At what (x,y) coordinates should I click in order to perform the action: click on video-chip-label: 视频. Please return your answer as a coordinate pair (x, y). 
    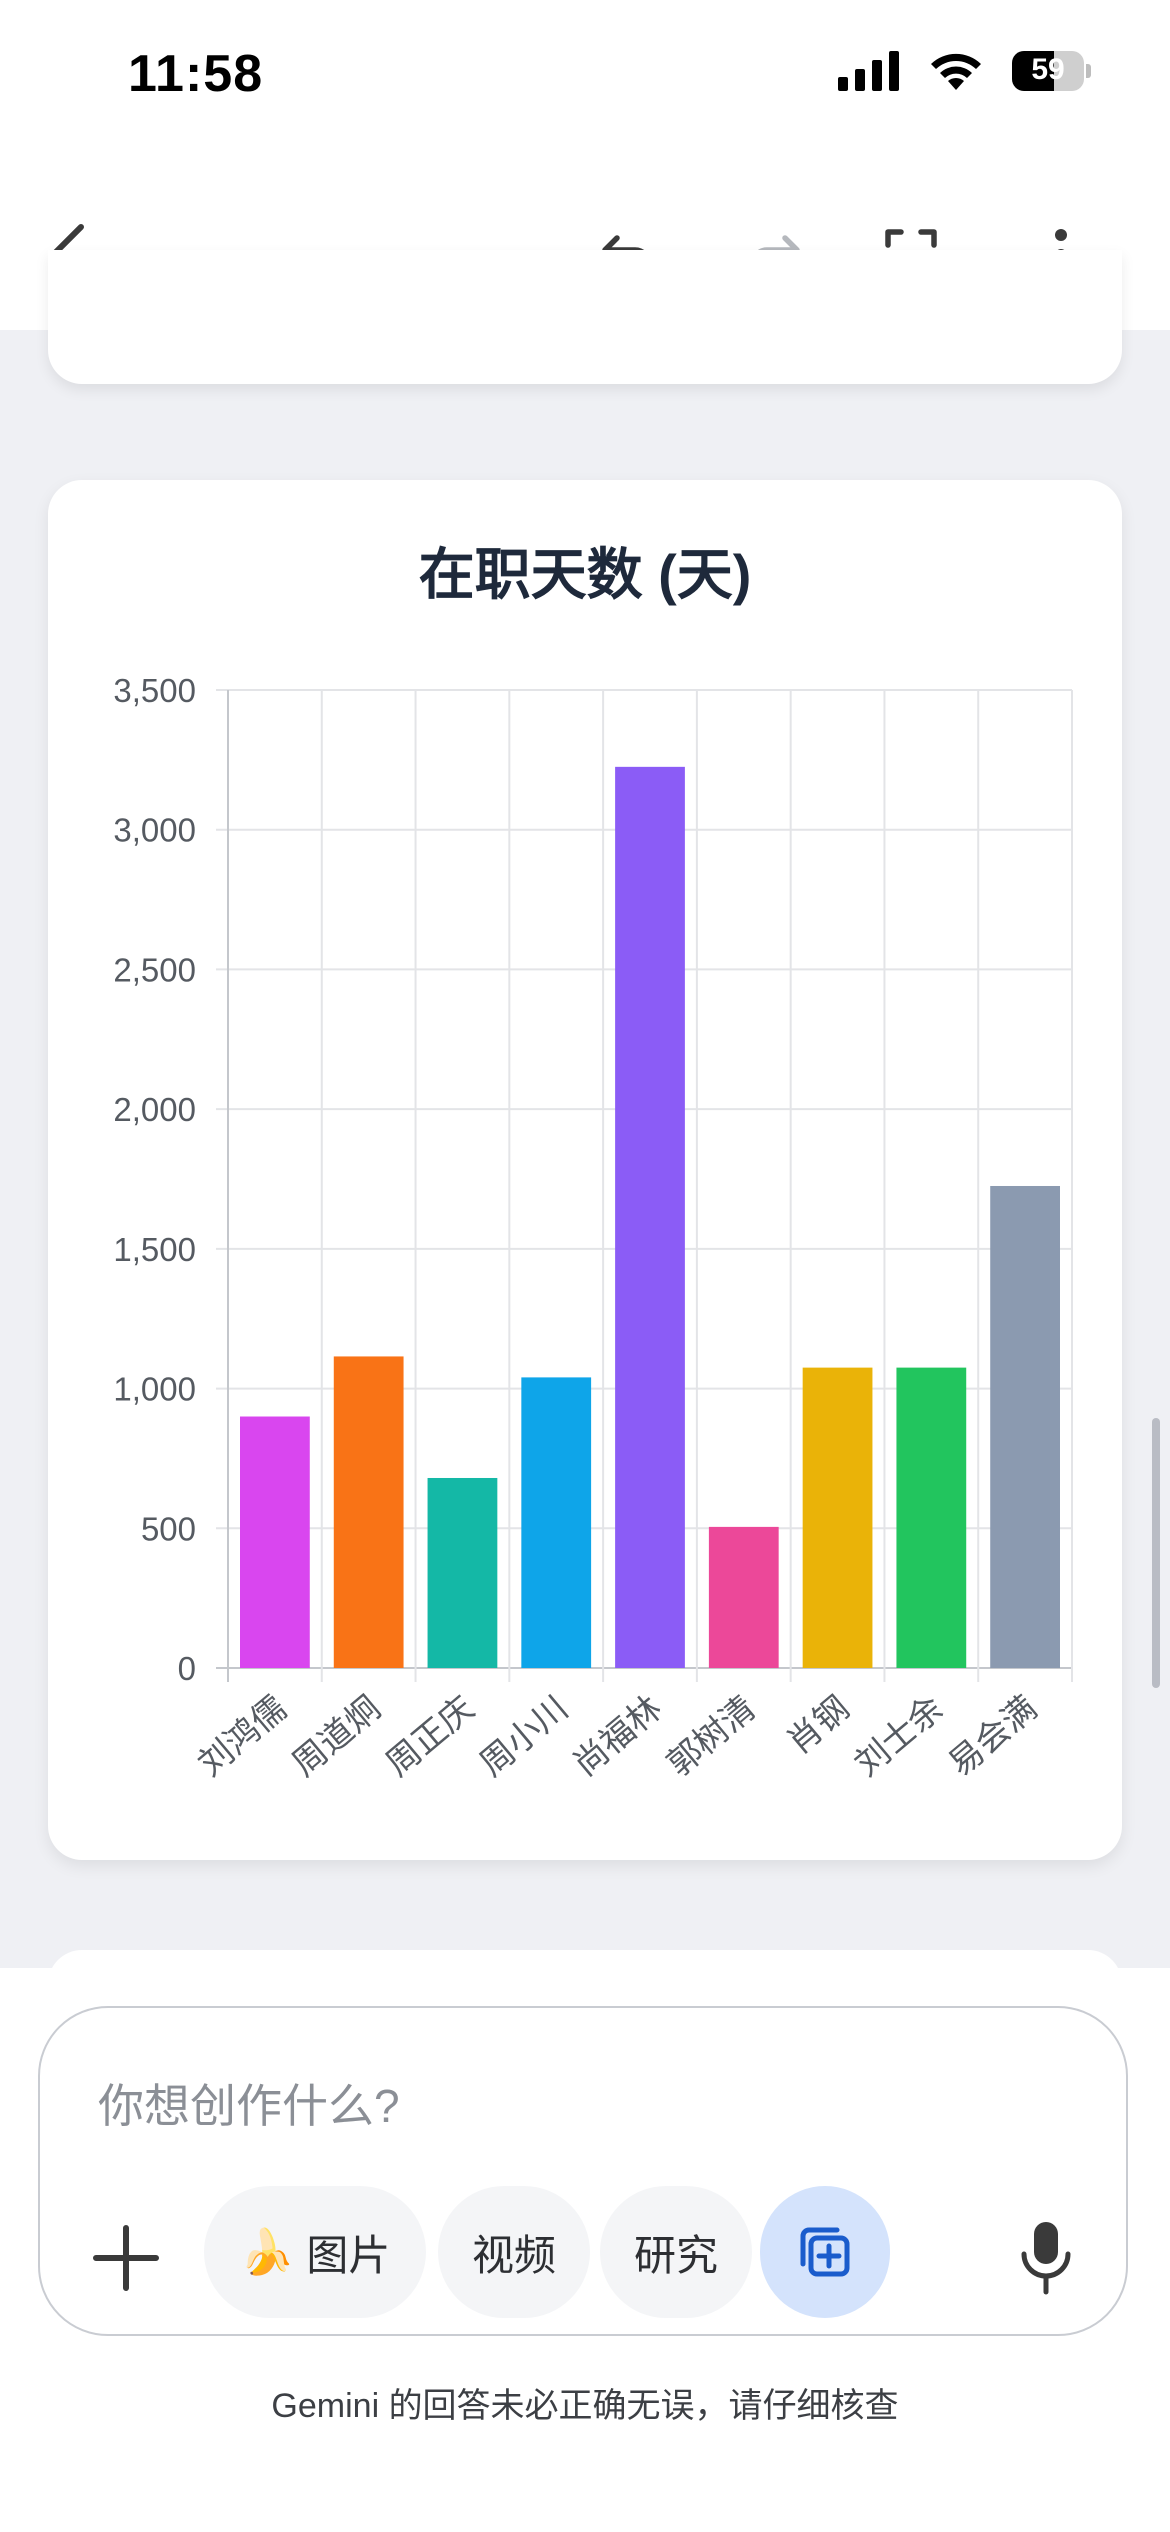
    Looking at the image, I should click on (513, 2255).